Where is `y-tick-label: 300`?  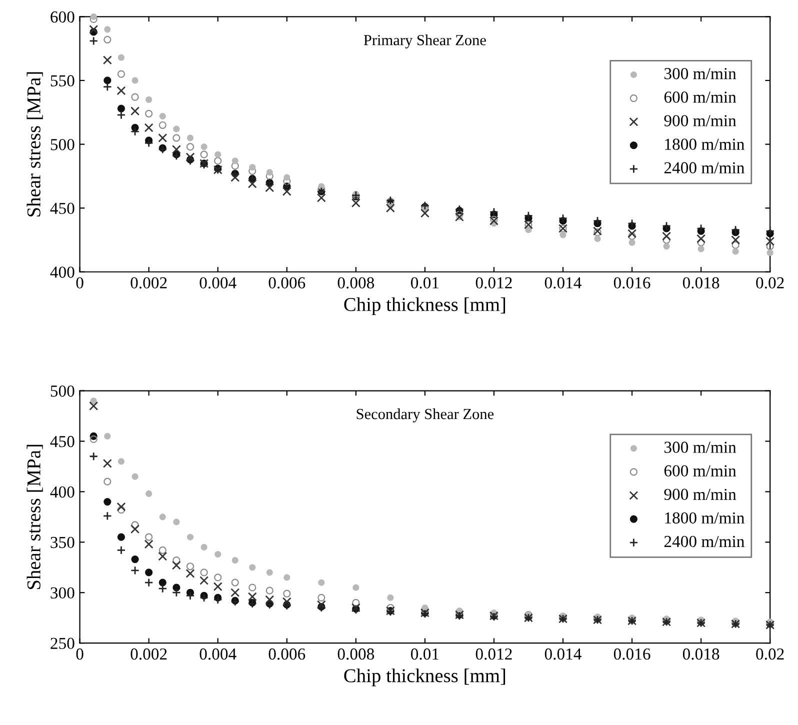
y-tick-label: 300 is located at coordinates (62, 593).